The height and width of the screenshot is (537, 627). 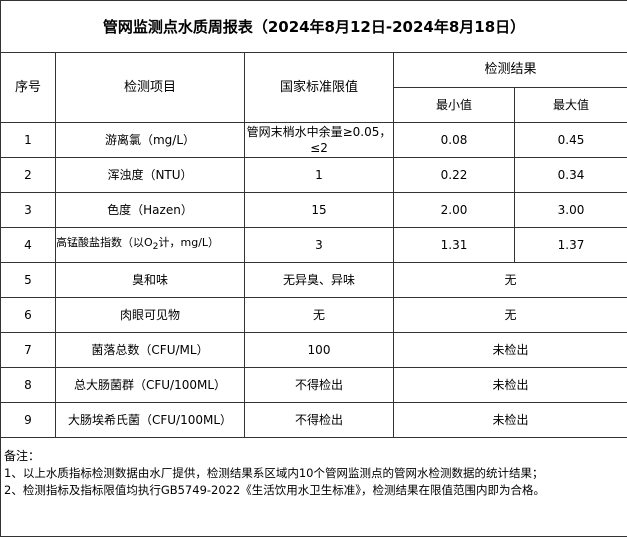 I want to click on seq: 4, so click(x=28, y=245).